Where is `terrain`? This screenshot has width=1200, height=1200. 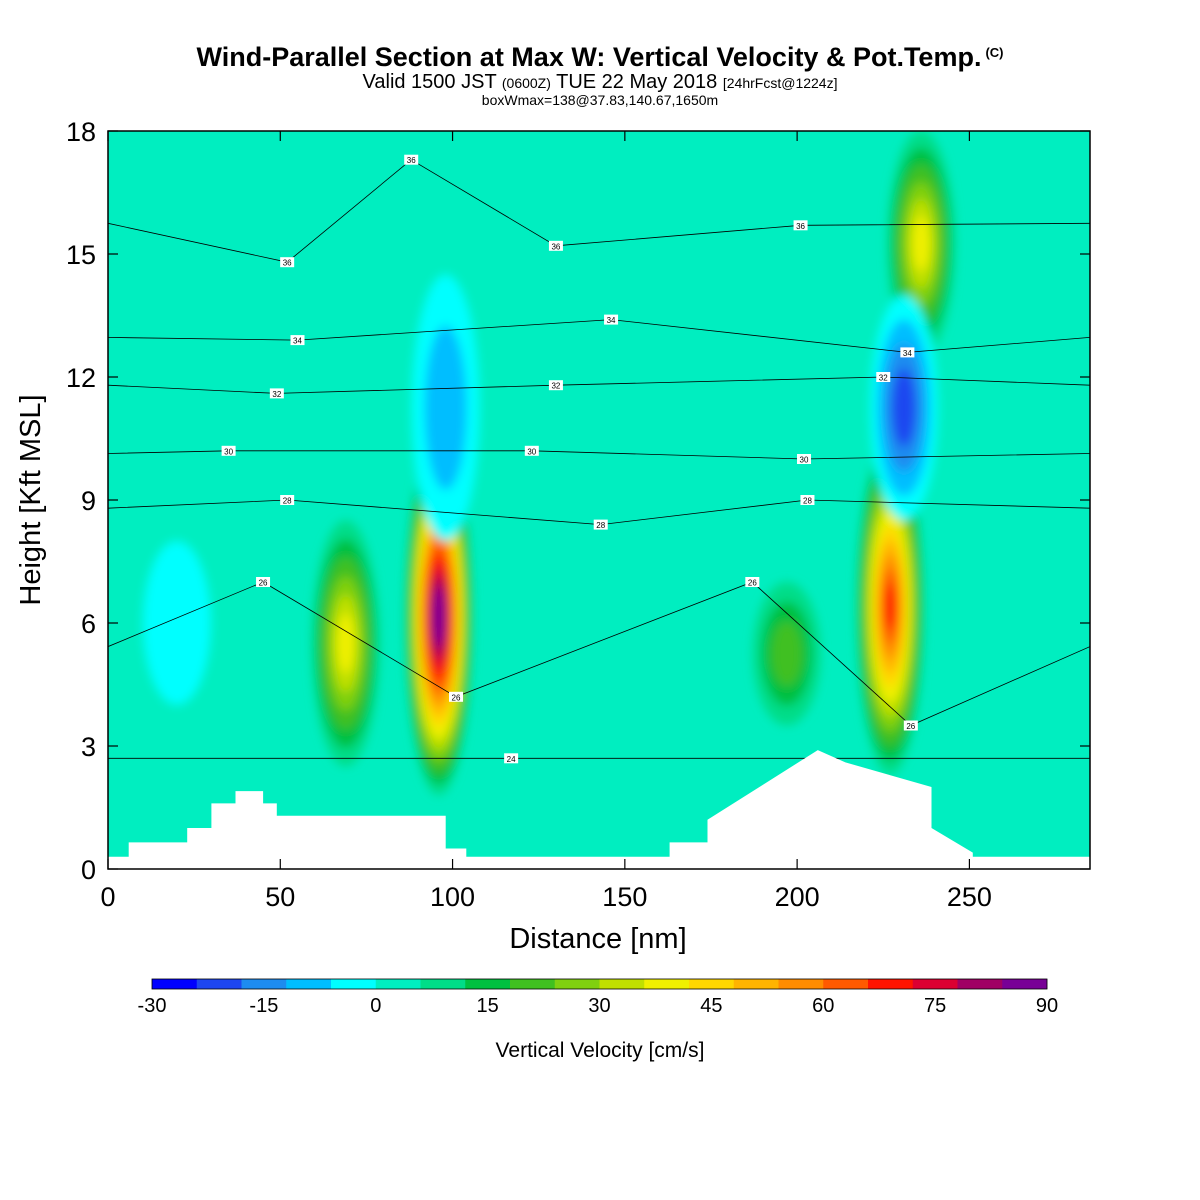 terrain is located at coordinates (599, 809).